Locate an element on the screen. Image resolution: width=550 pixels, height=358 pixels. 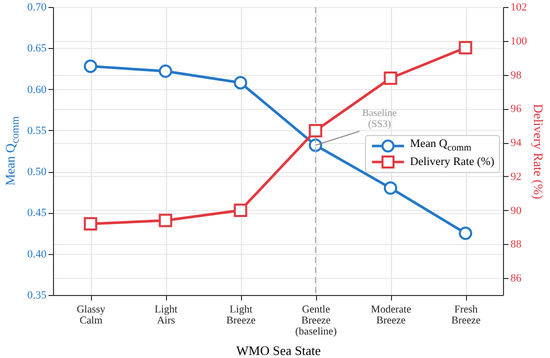
x-axis-title: WMO Sea State is located at coordinates (278, 350).